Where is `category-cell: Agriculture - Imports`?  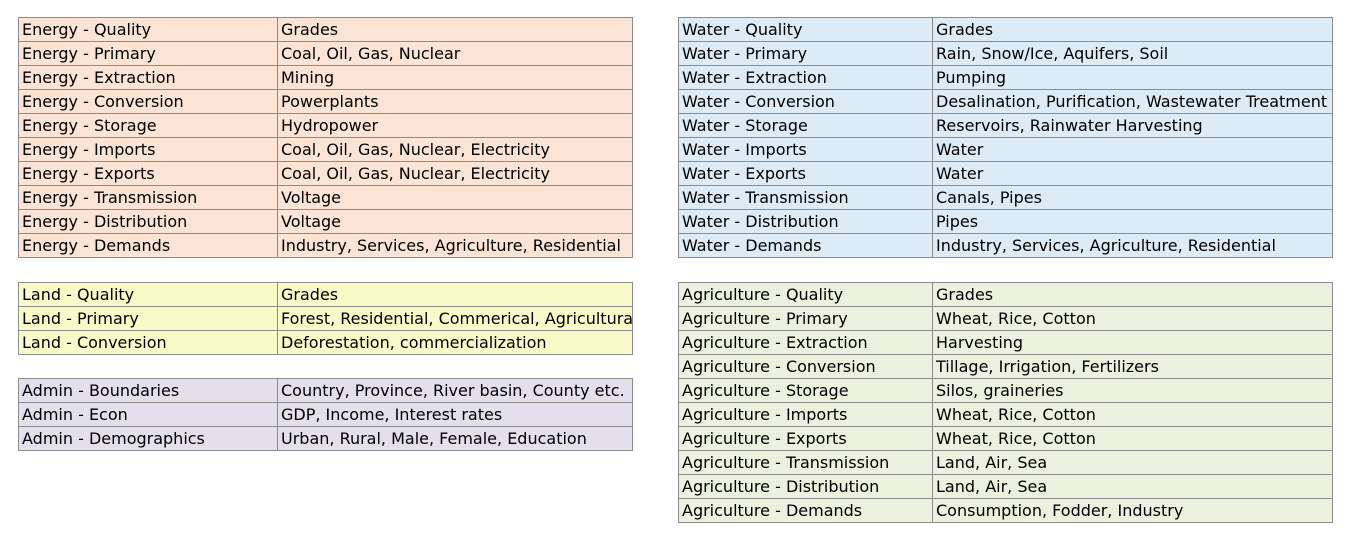
category-cell: Agriculture - Imports is located at coordinates (805, 414).